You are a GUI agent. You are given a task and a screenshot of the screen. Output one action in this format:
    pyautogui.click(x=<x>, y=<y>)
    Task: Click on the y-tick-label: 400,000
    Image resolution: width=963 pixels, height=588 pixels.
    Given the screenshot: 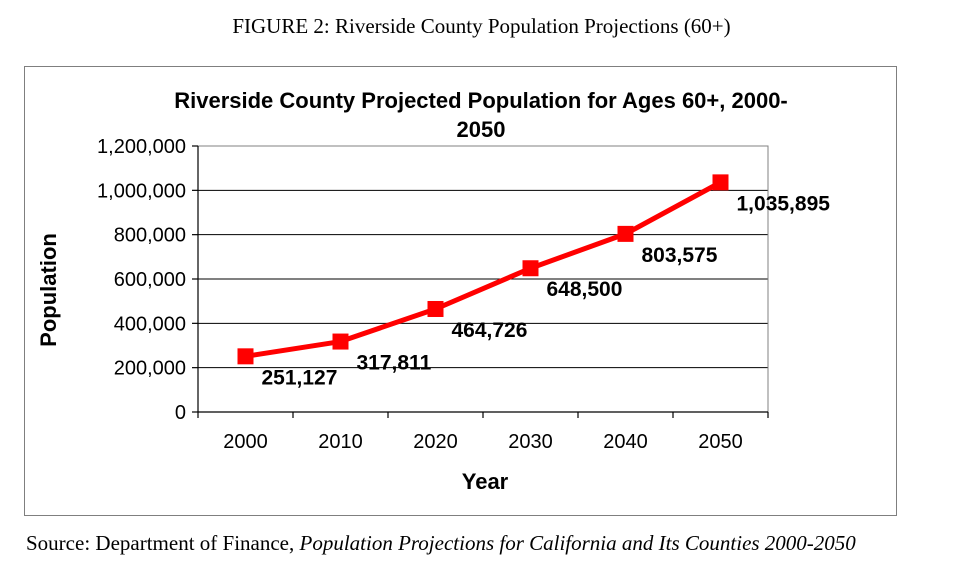 What is the action you would take?
    pyautogui.click(x=150, y=324)
    